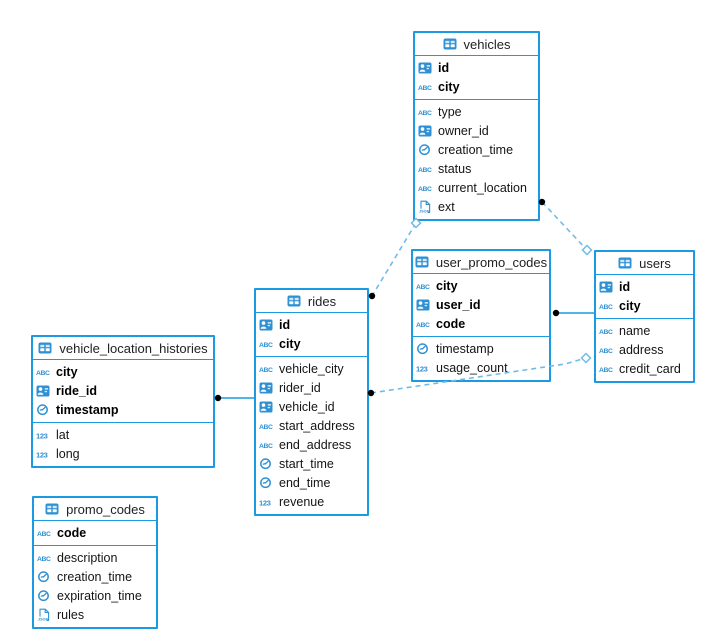  Describe the element at coordinates (76, 390) in the screenshot. I see `field-name: ride_id` at that location.